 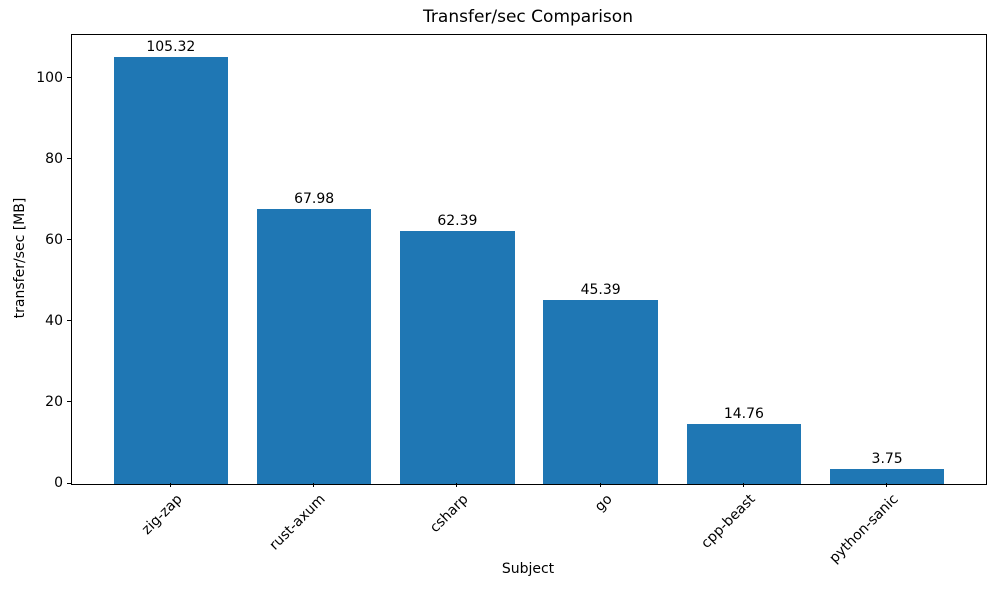 I want to click on y-tick-label: 60, so click(x=54, y=239).